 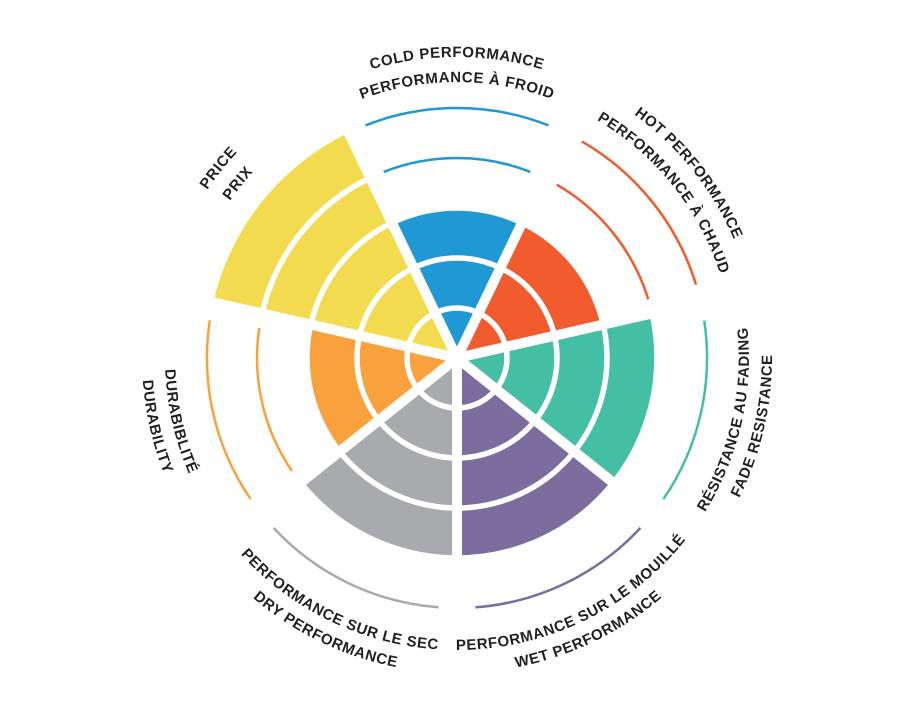 What do you see at coordinates (582, 329) in the screenshot?
I see `spoke-hot-fade` at bounding box center [582, 329].